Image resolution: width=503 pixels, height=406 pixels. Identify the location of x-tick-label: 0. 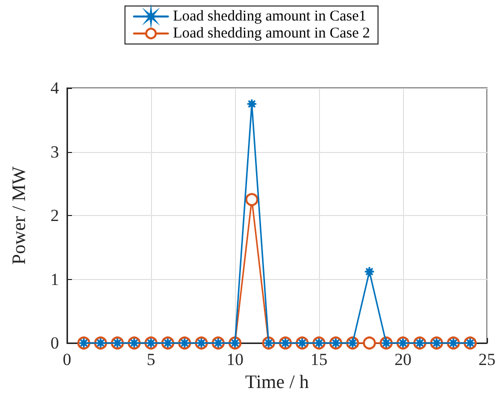
(67, 359).